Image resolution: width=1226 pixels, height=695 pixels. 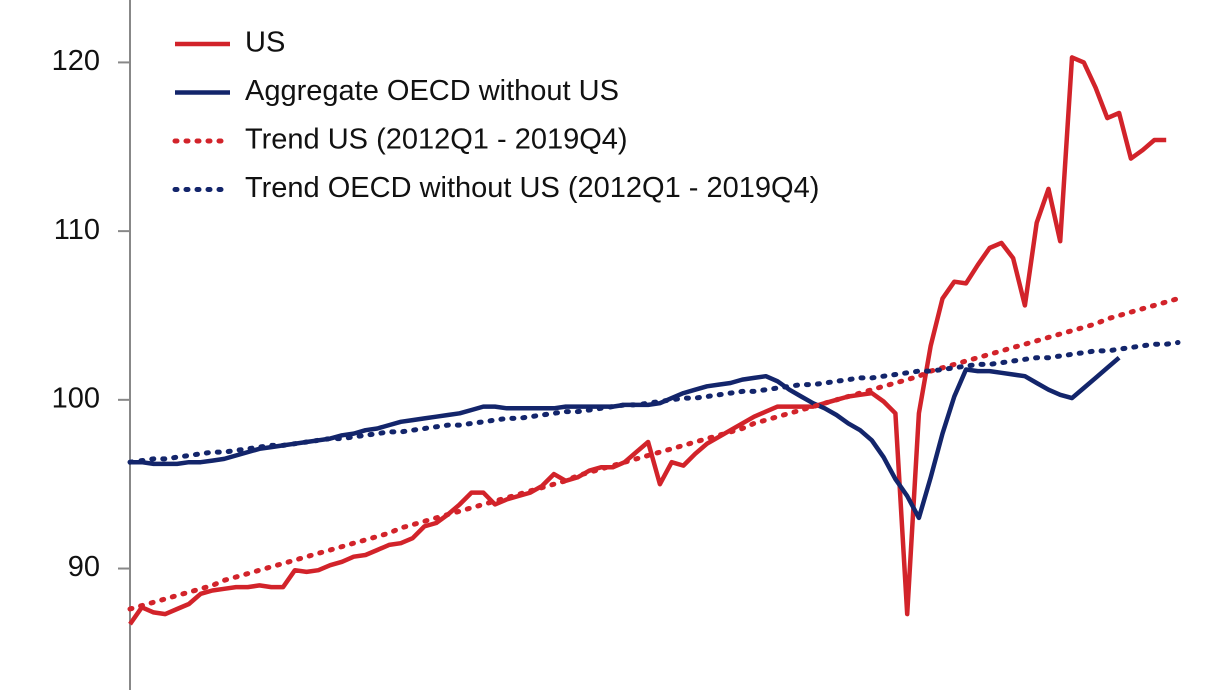 I want to click on legend-label: Trend US (2012Q1 - 2019Q4), so click(x=436, y=140).